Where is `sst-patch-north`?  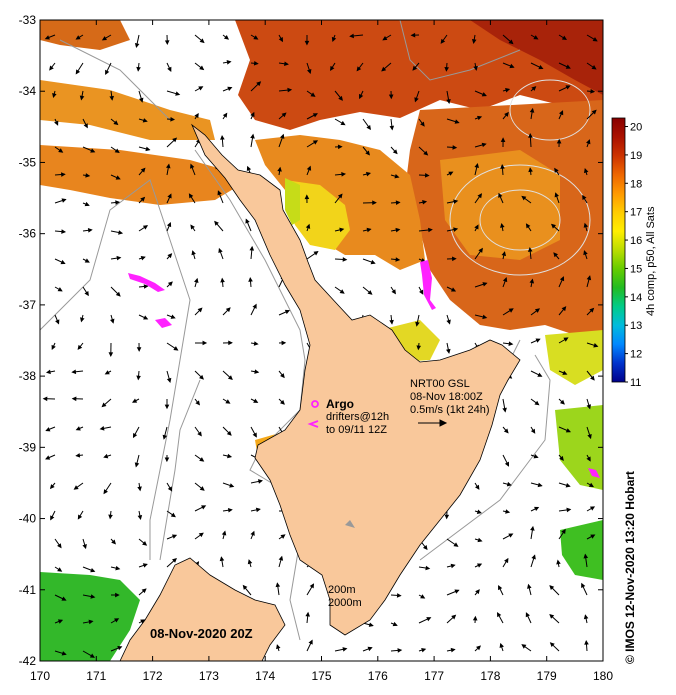 sst-patch-north is located at coordinates (419, 75).